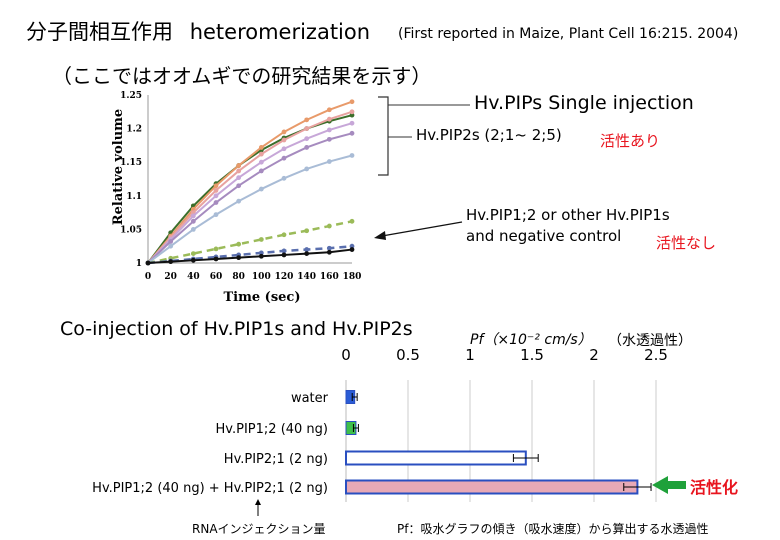  What do you see at coordinates (284, 277) in the screenshot?
I see `x-tick-label: 120` at bounding box center [284, 277].